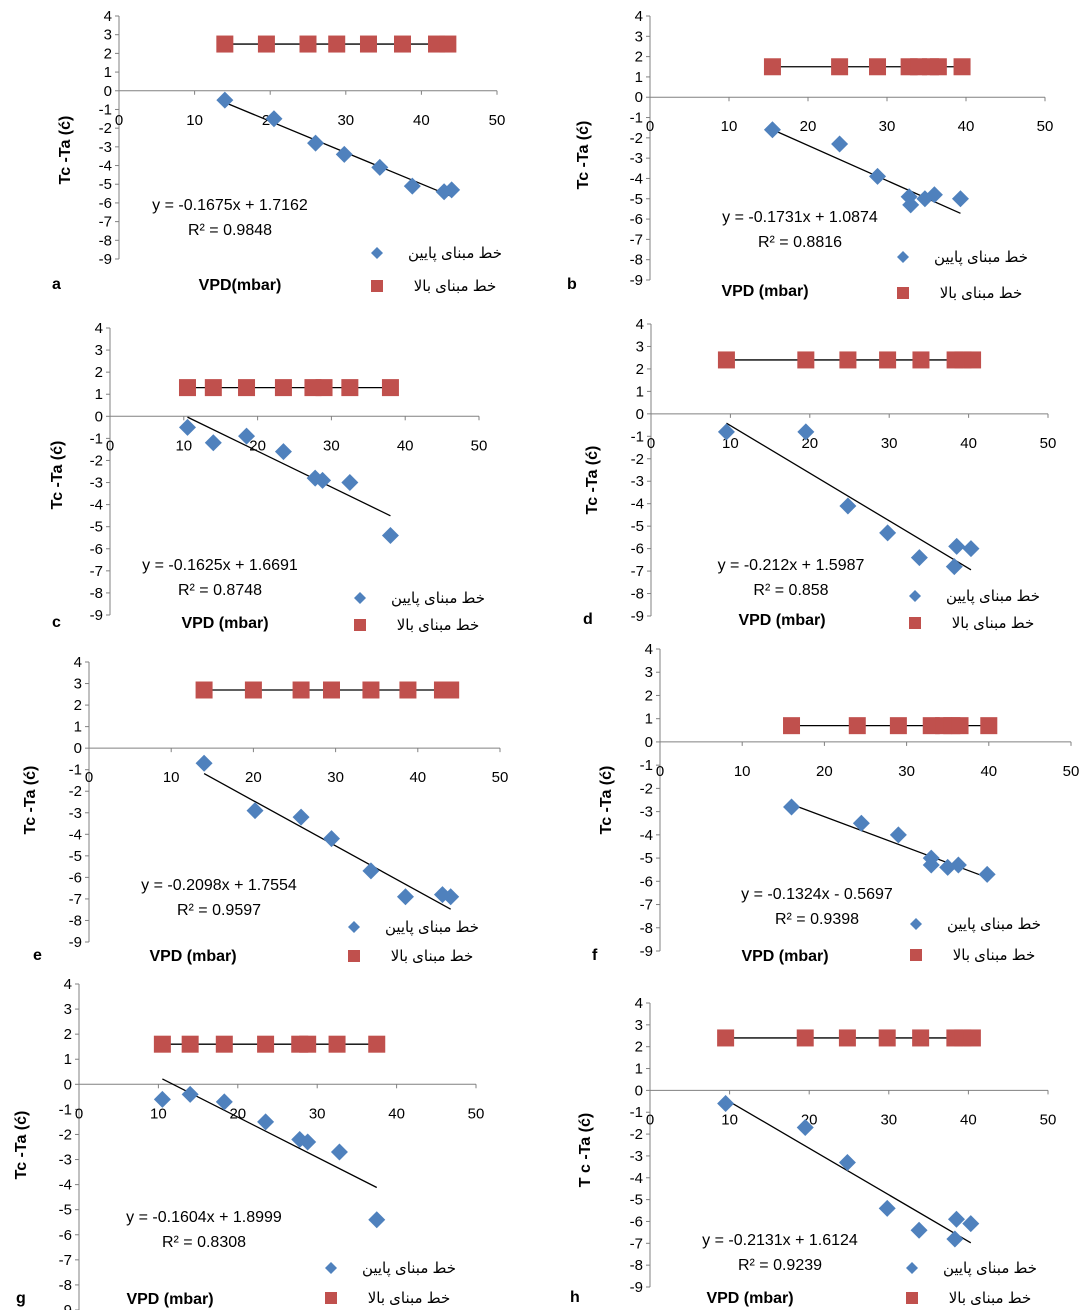 This screenshot has height=1310, width=1088. What do you see at coordinates (105, 184) in the screenshot?
I see `y-tick-label: -5` at bounding box center [105, 184].